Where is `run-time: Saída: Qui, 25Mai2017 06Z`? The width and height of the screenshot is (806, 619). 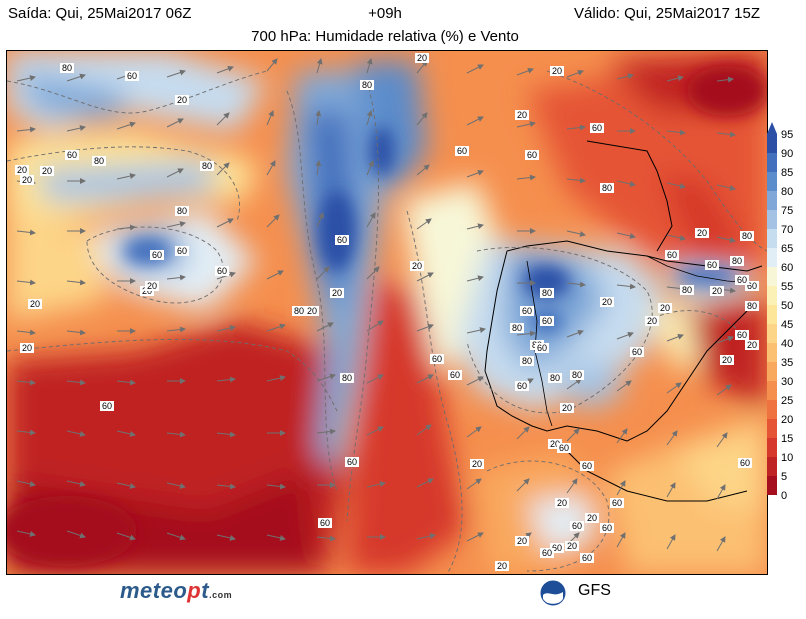
run-time: Saída: Qui, 25Mai2017 06Z is located at coordinates (100, 13).